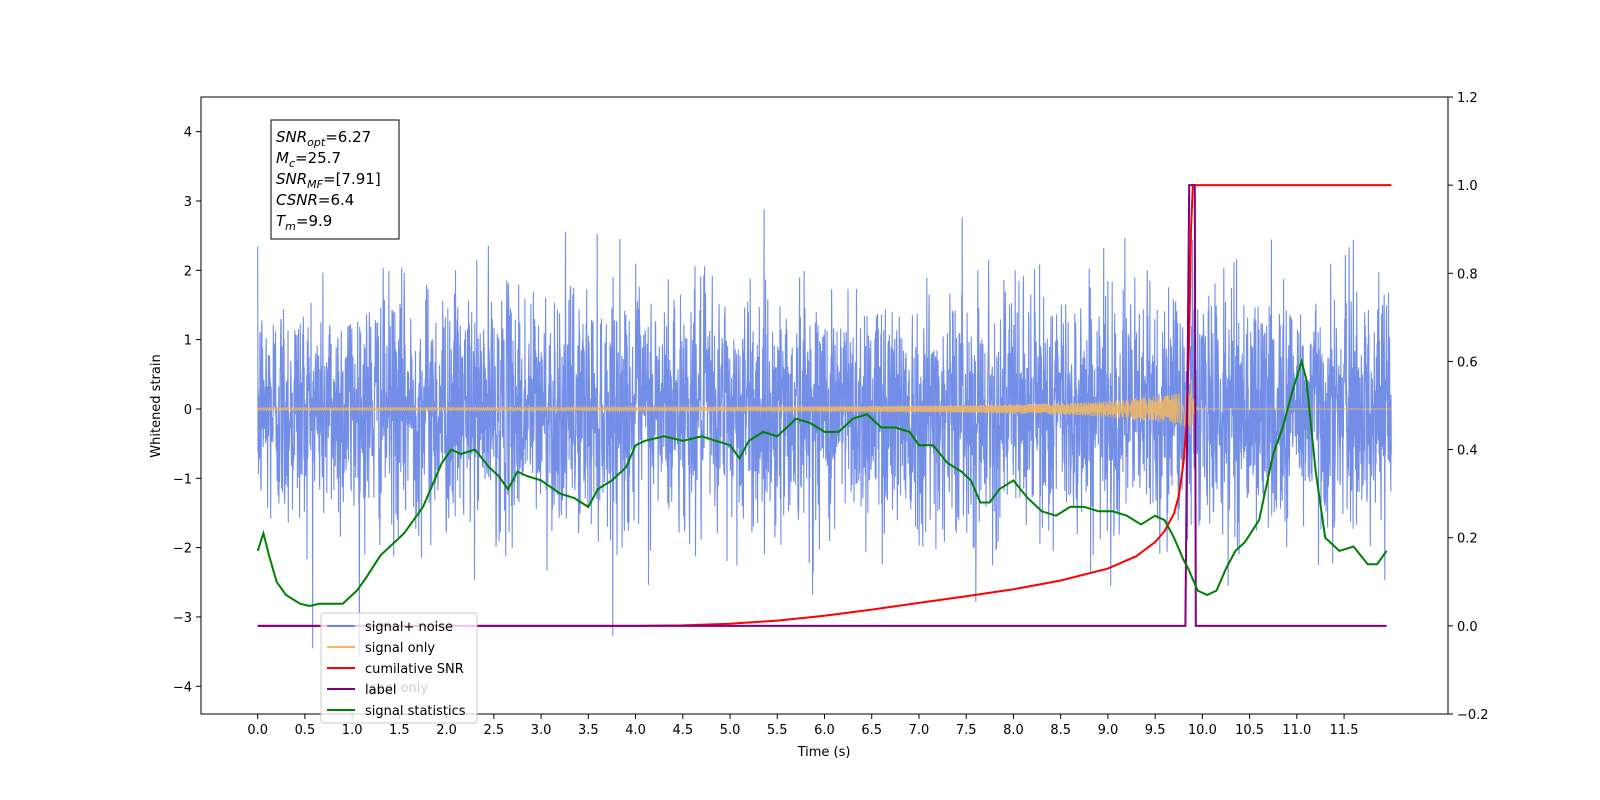 The image size is (1600, 800). What do you see at coordinates (1467, 98) in the screenshot?
I see `y-right-tick-label: 1.2` at bounding box center [1467, 98].